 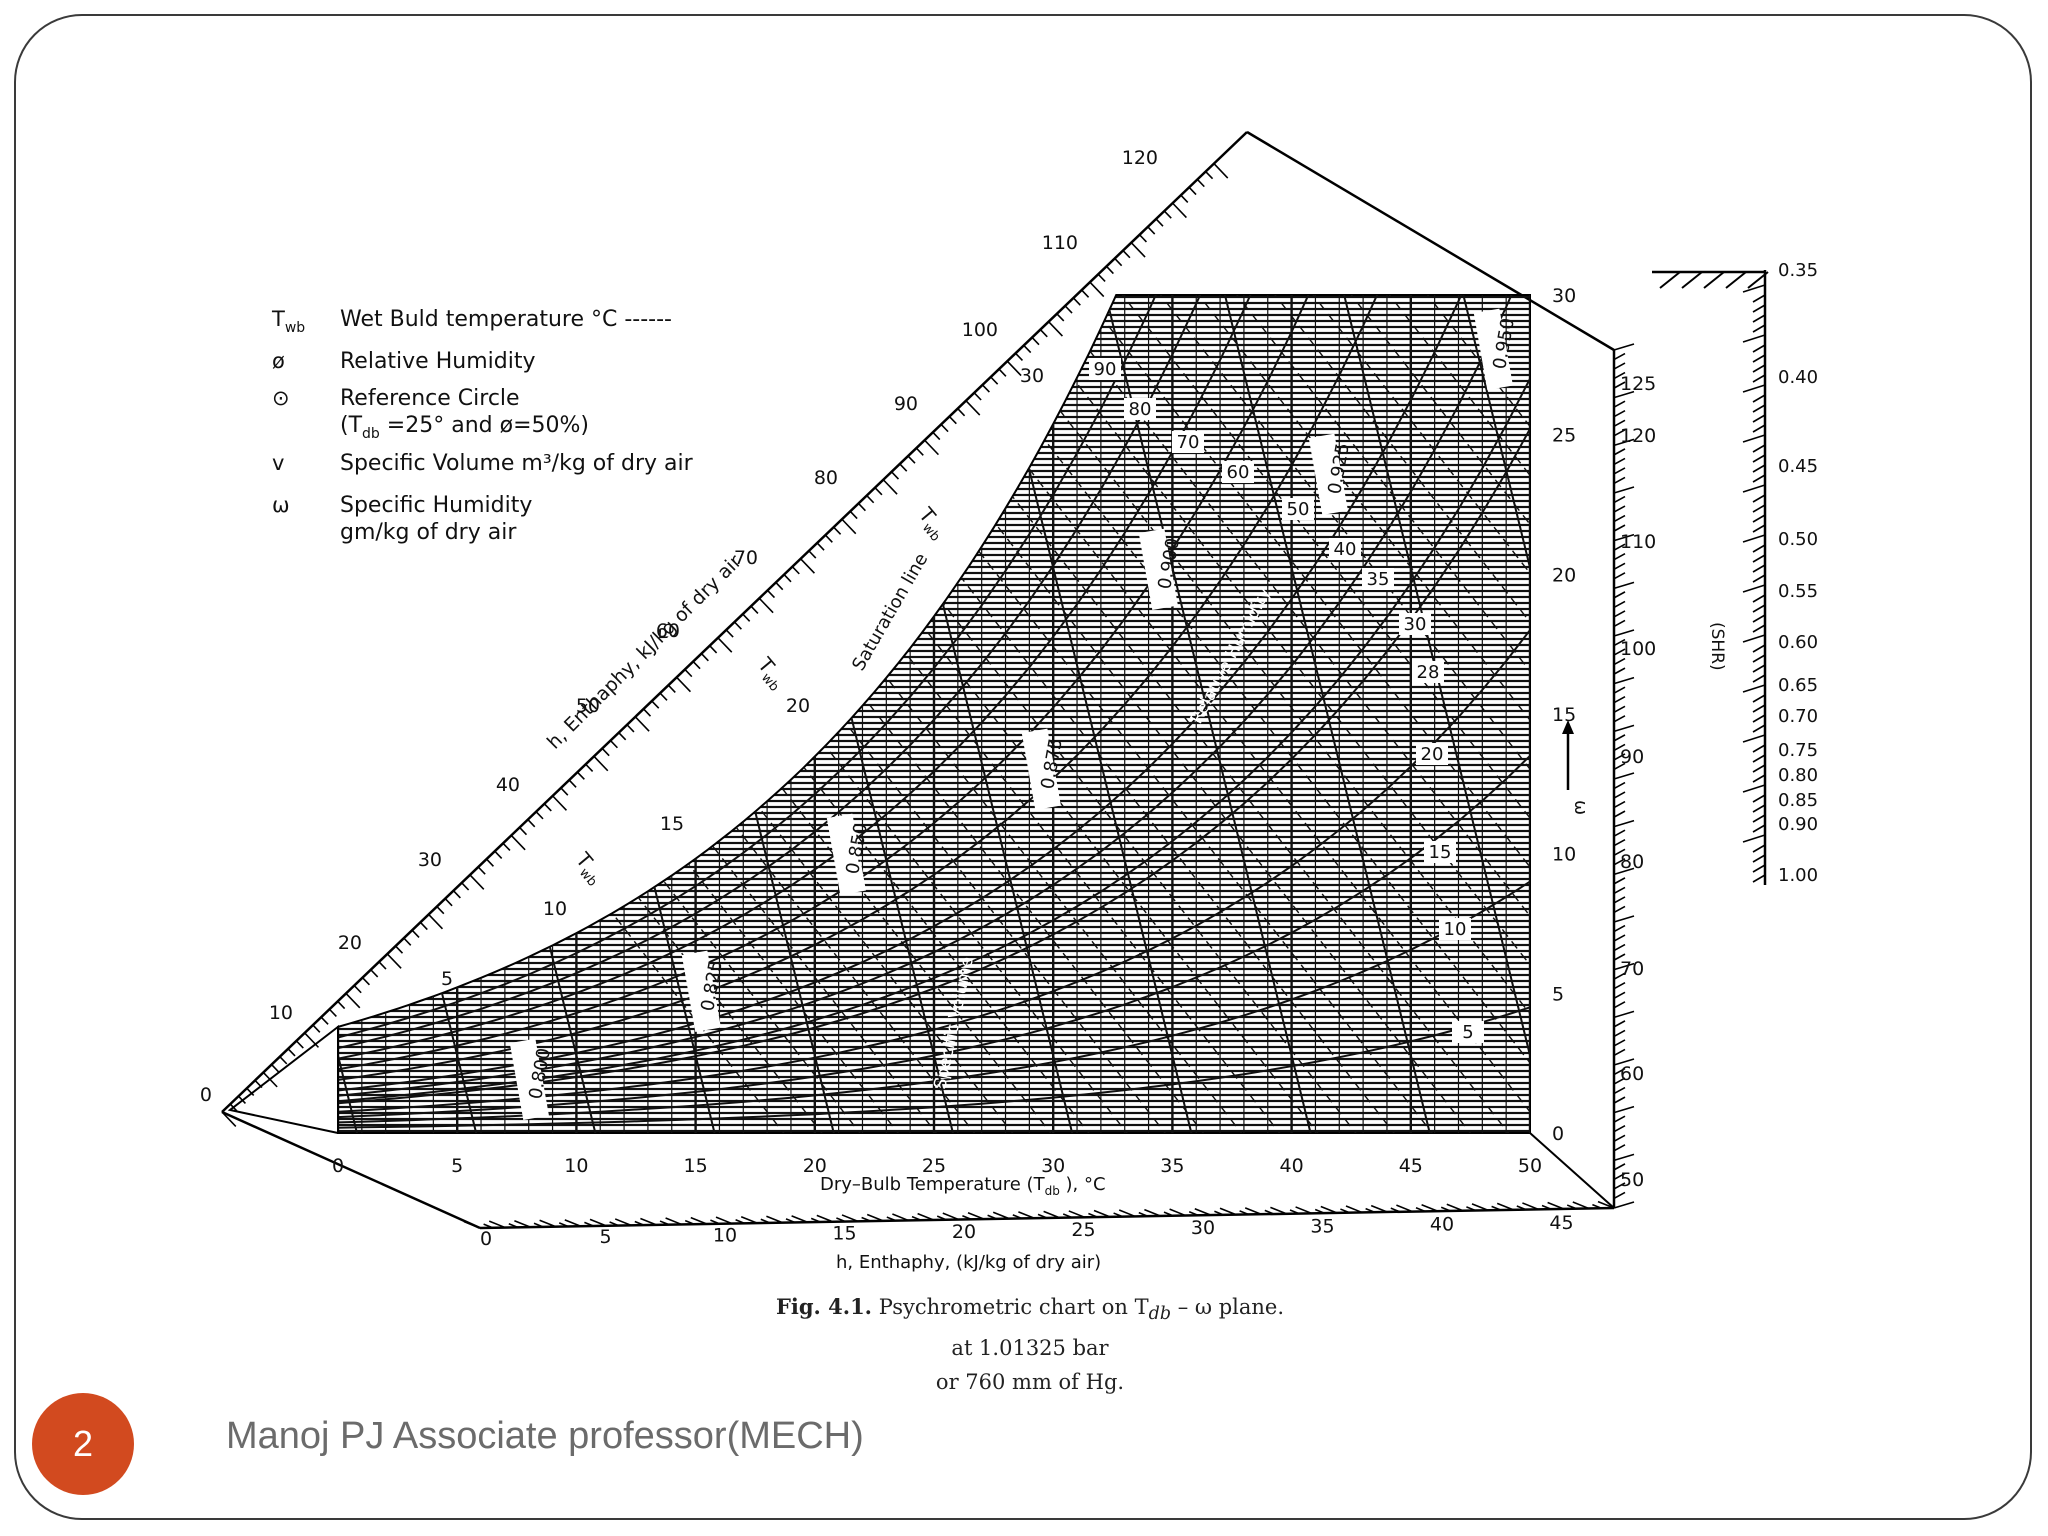 I want to click on enthalpy-bottom-tick-label: 35, so click(x=1322, y=1226).